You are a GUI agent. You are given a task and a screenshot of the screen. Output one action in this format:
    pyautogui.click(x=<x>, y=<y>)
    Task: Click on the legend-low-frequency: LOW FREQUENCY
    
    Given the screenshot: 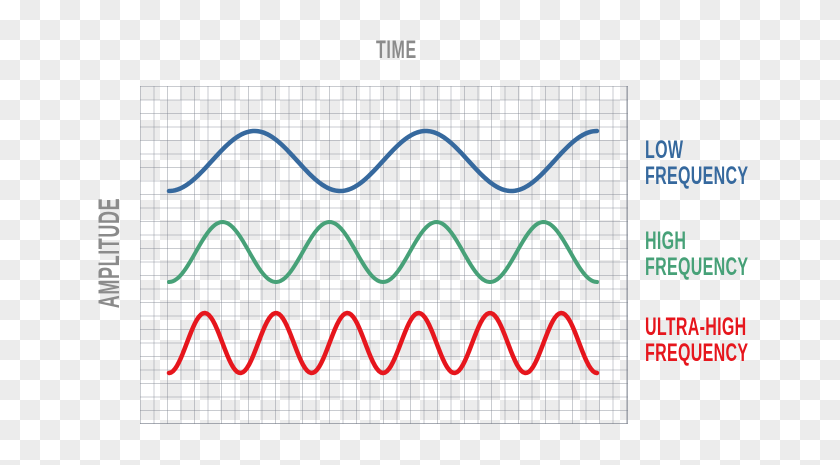 What is the action you would take?
    pyautogui.click(x=696, y=163)
    